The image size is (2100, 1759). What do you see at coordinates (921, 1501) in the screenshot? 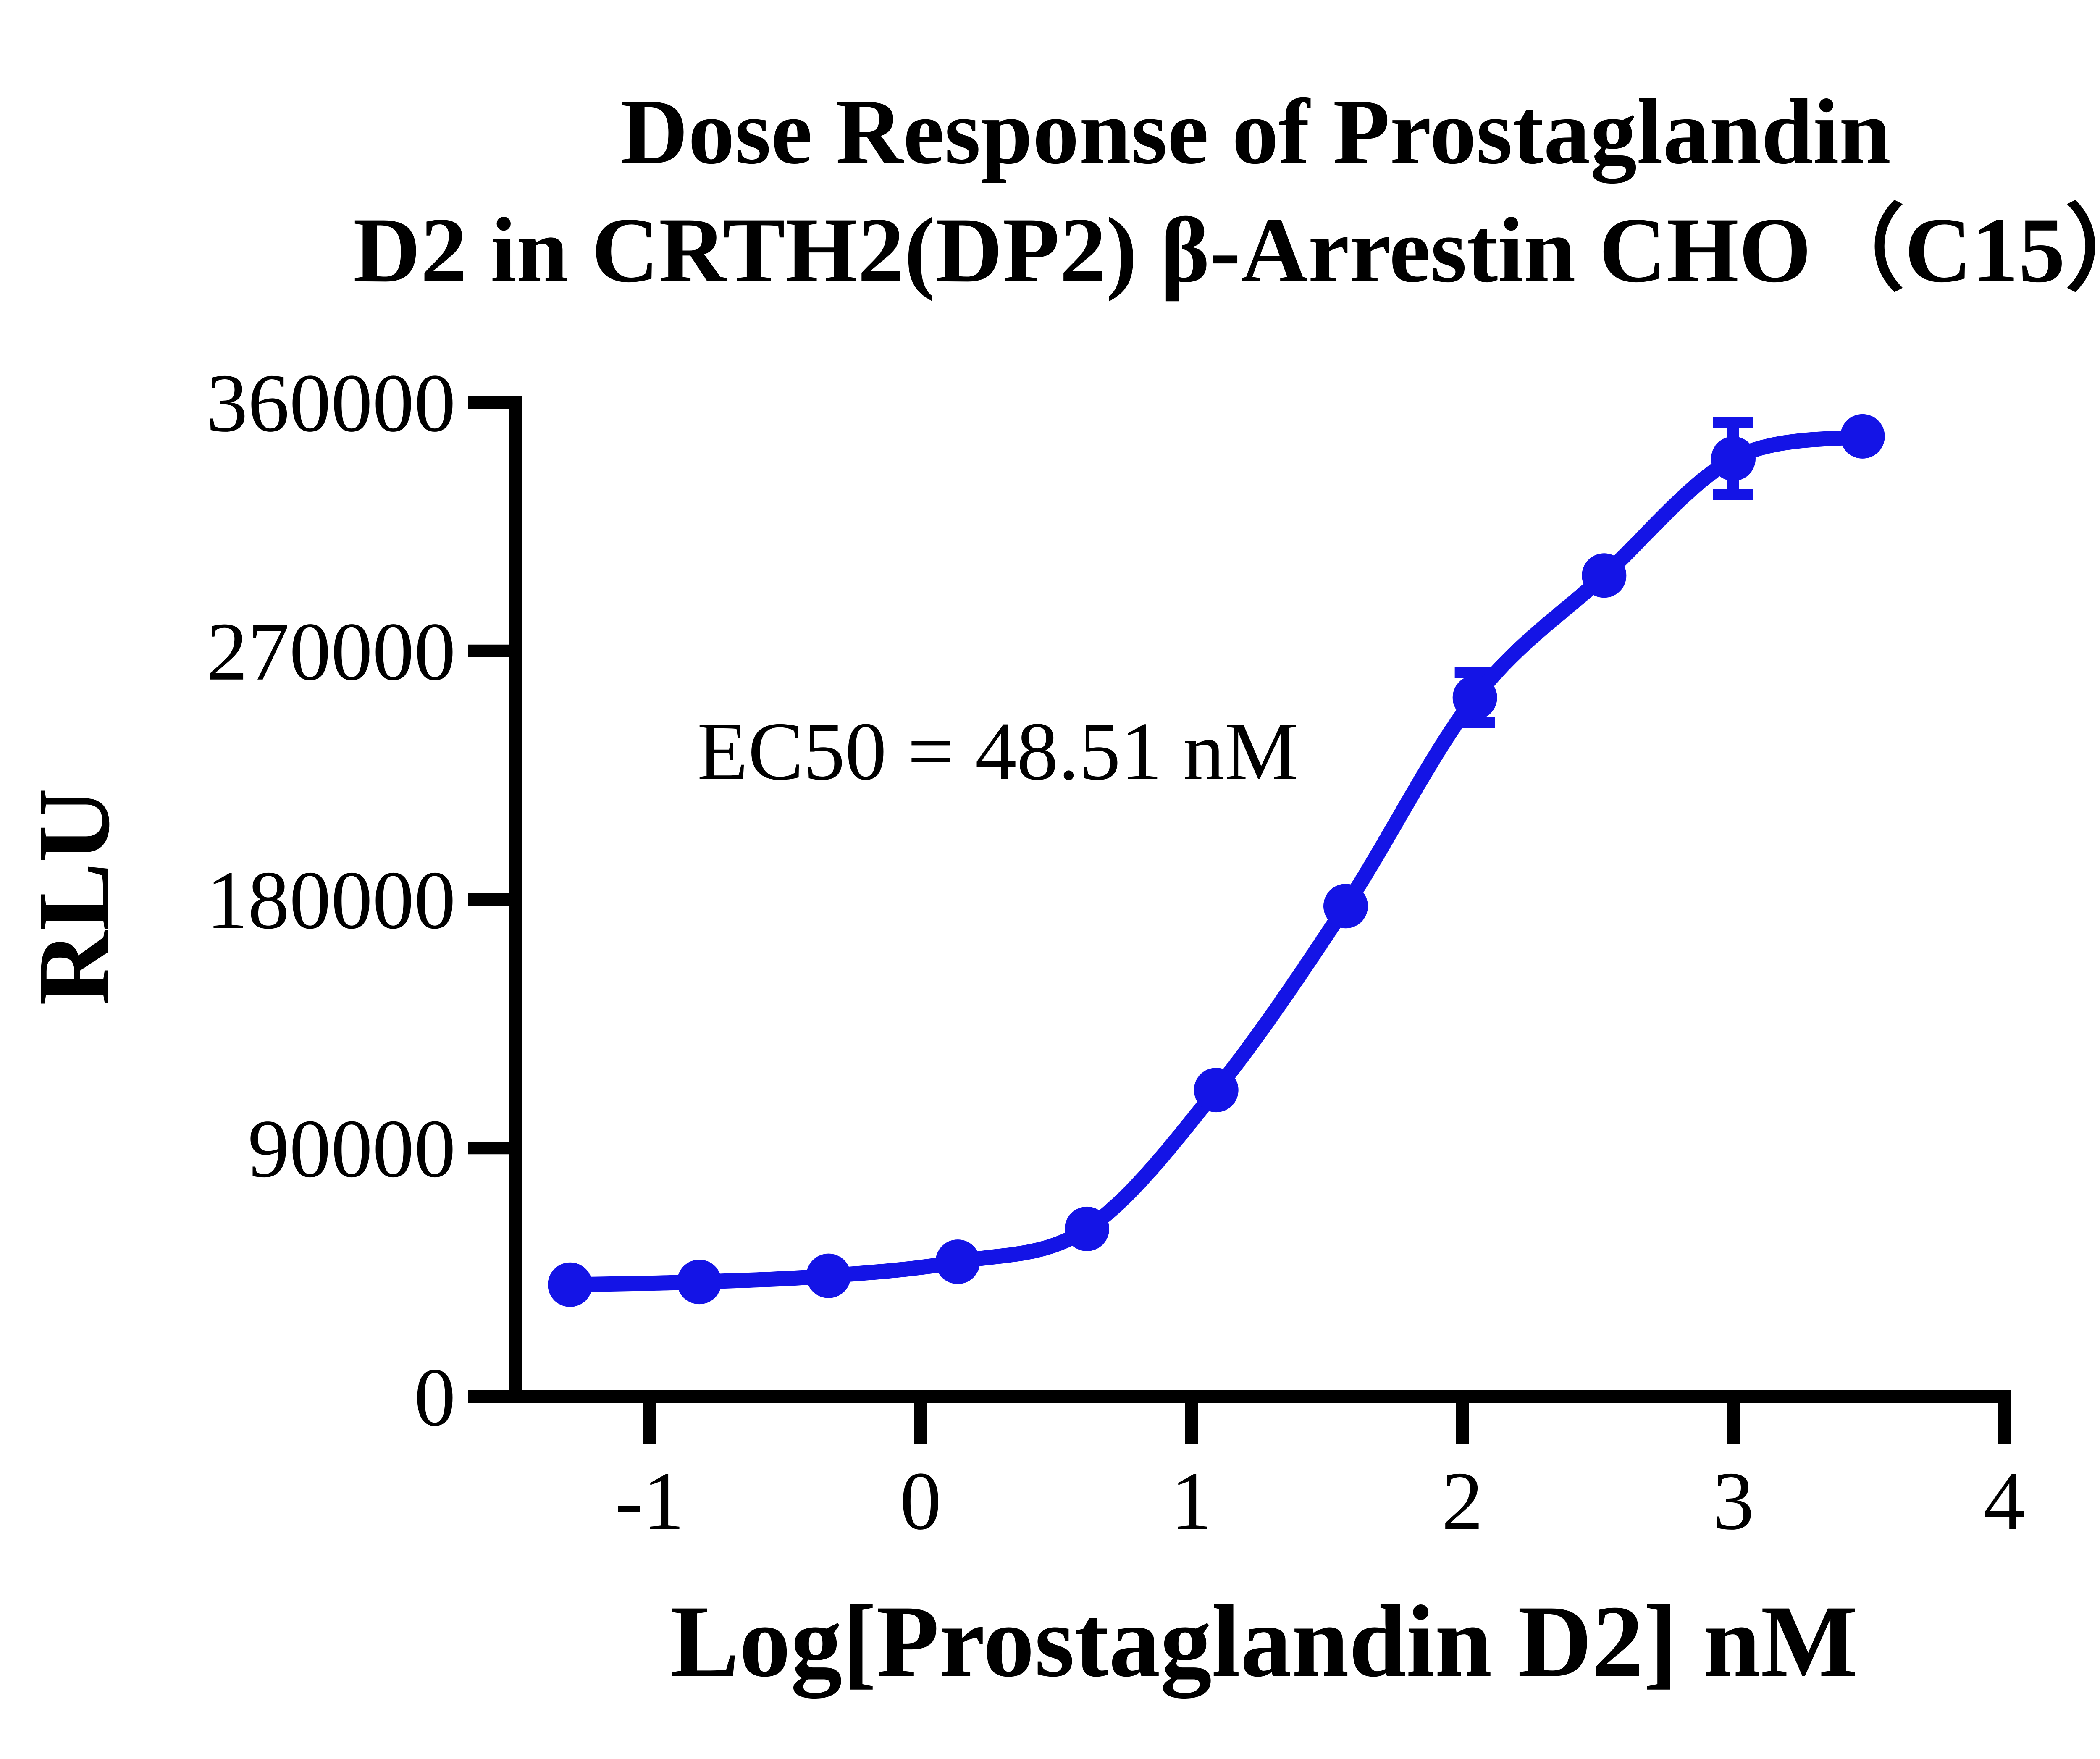
I see `x-tick-label: 0` at bounding box center [921, 1501].